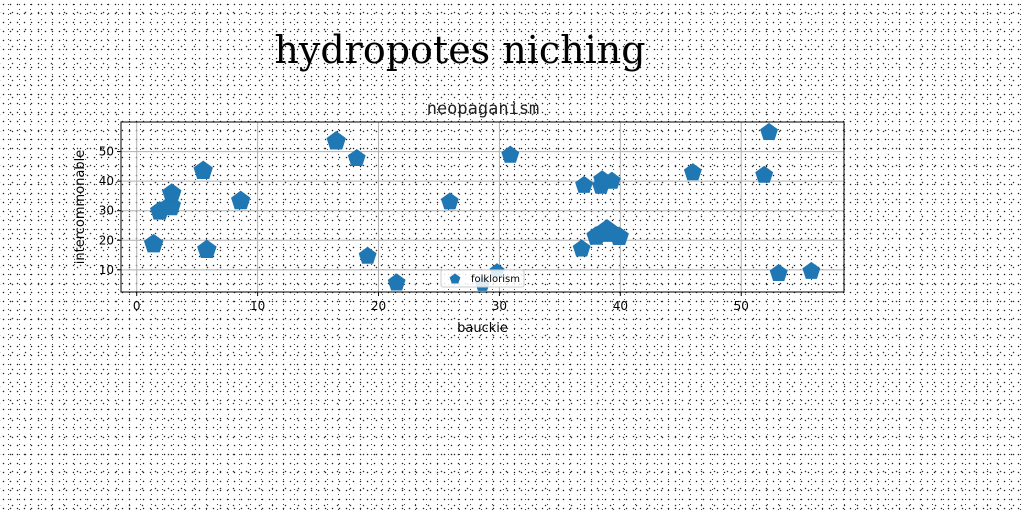 This screenshot has height=512, width=1024. What do you see at coordinates (741, 306) in the screenshot?
I see `x-tick-label: 50` at bounding box center [741, 306].